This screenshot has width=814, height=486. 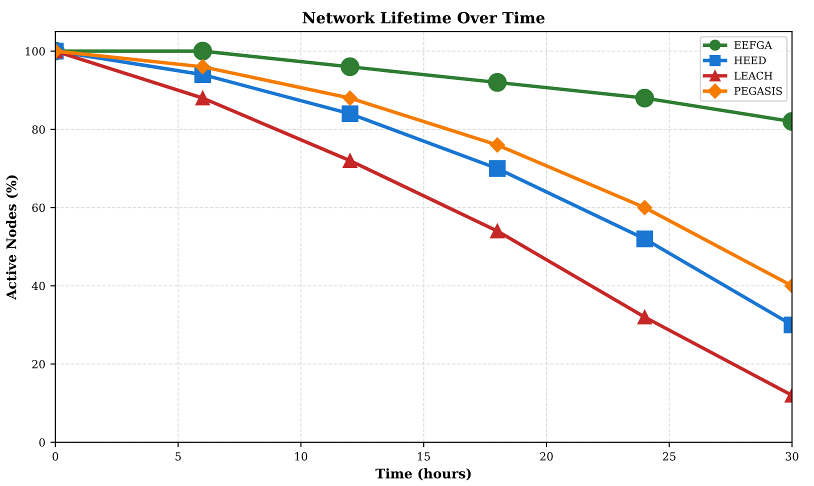 What do you see at coordinates (753, 45) in the screenshot?
I see `legend-label: EEFGA` at bounding box center [753, 45].